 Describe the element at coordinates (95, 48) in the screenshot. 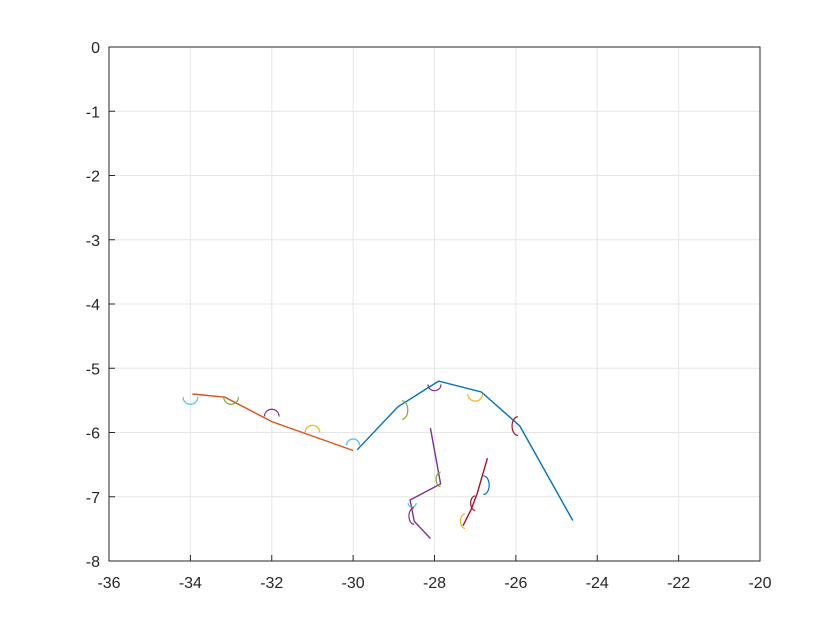

I see `y-tick-label: 0` at that location.